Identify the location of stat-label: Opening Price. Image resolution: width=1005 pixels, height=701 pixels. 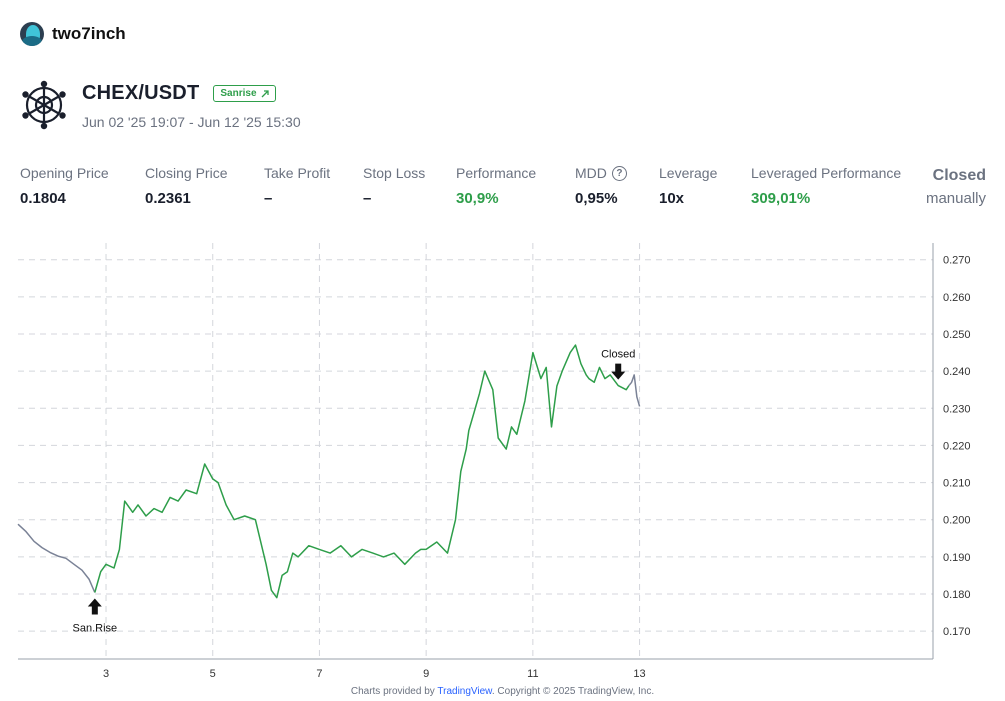
(64, 173).